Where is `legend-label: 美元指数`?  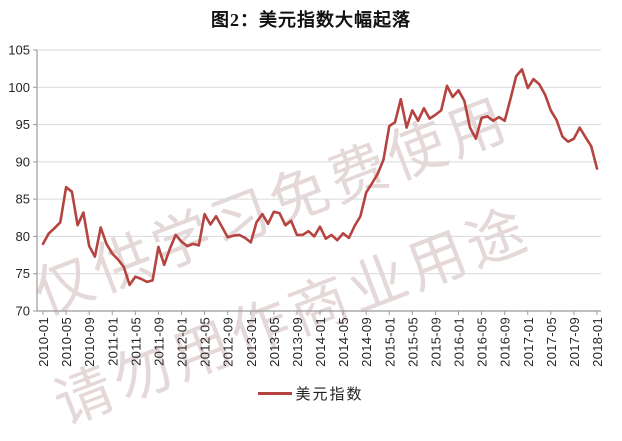
legend-label: 美元指数 is located at coordinates (329, 394).